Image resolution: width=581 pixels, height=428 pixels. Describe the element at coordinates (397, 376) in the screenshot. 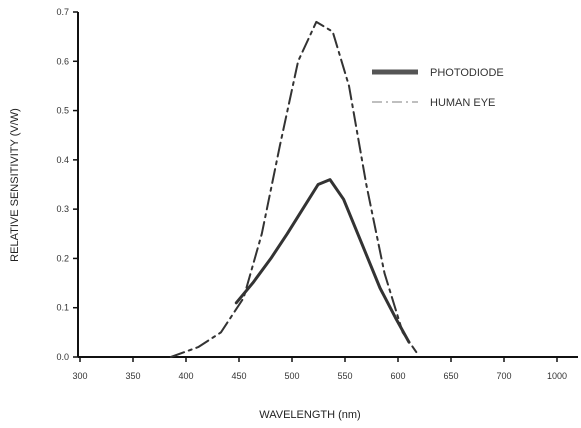

I see `x-tick-label: 600` at that location.